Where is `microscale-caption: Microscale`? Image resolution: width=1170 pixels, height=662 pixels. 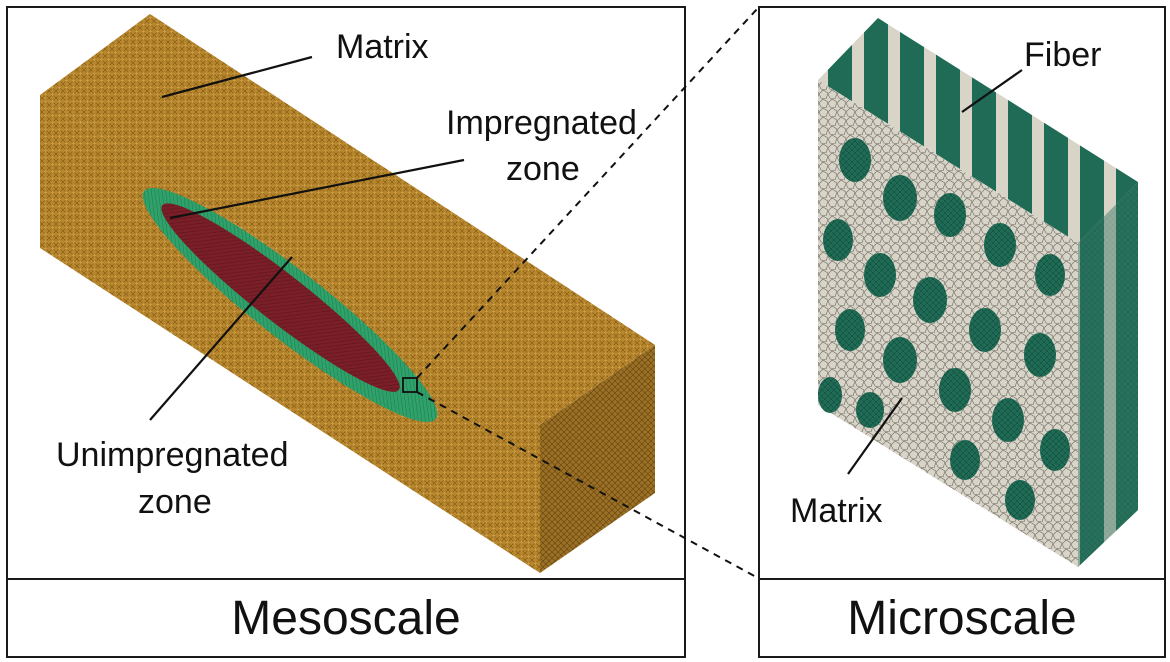 microscale-caption: Microscale is located at coordinates (962, 618).